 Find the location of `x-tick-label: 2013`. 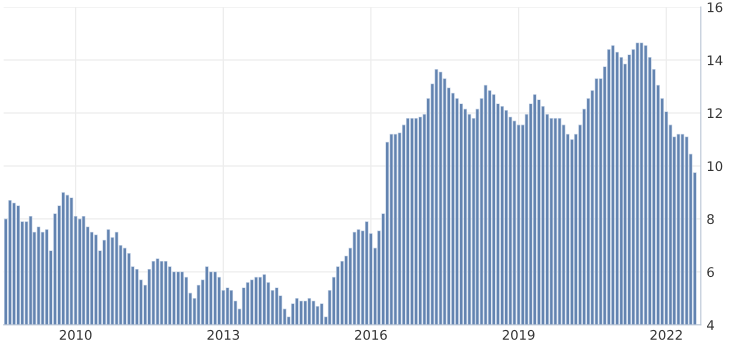

x-tick-label: 2013 is located at coordinates (223, 335).